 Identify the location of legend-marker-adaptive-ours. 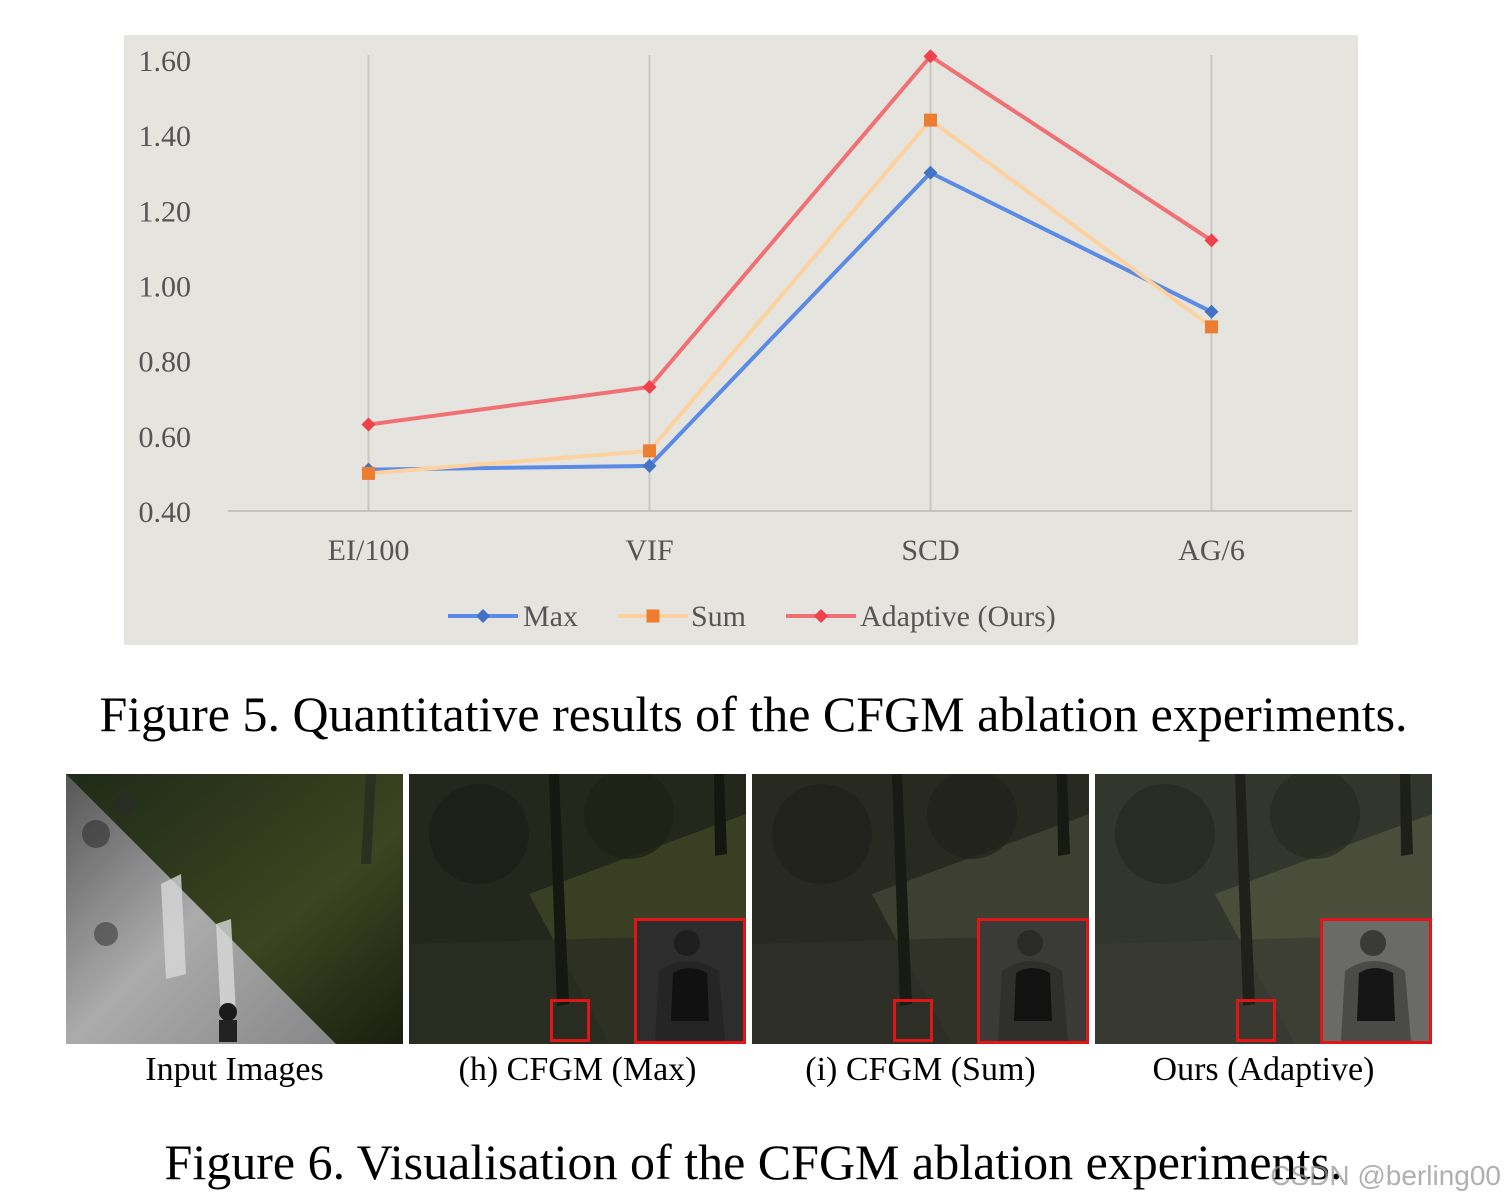
(821, 616).